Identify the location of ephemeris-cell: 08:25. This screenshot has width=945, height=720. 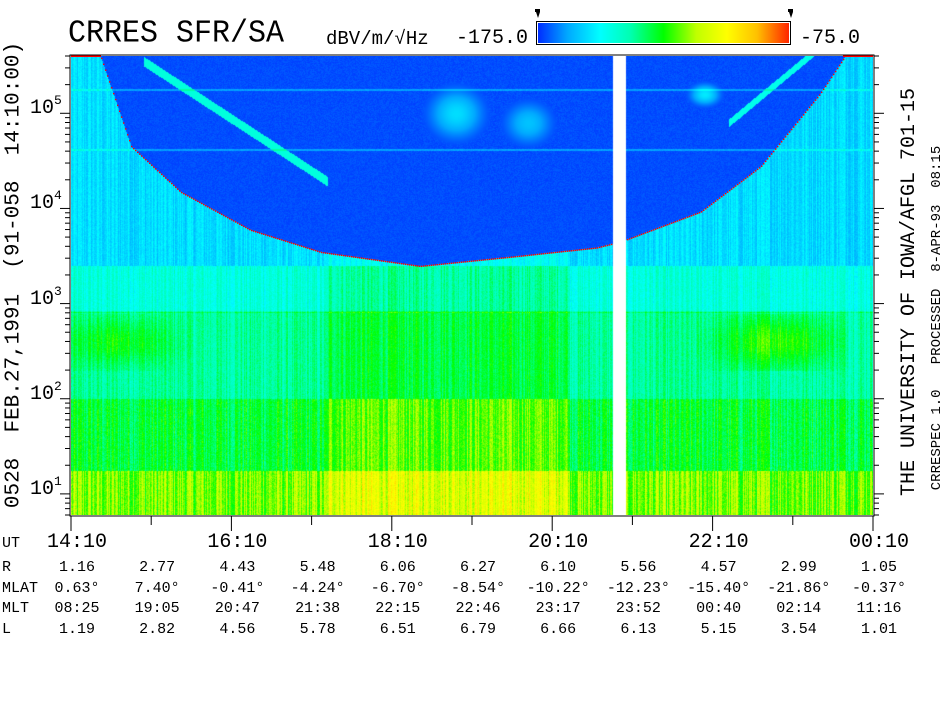
(77, 608).